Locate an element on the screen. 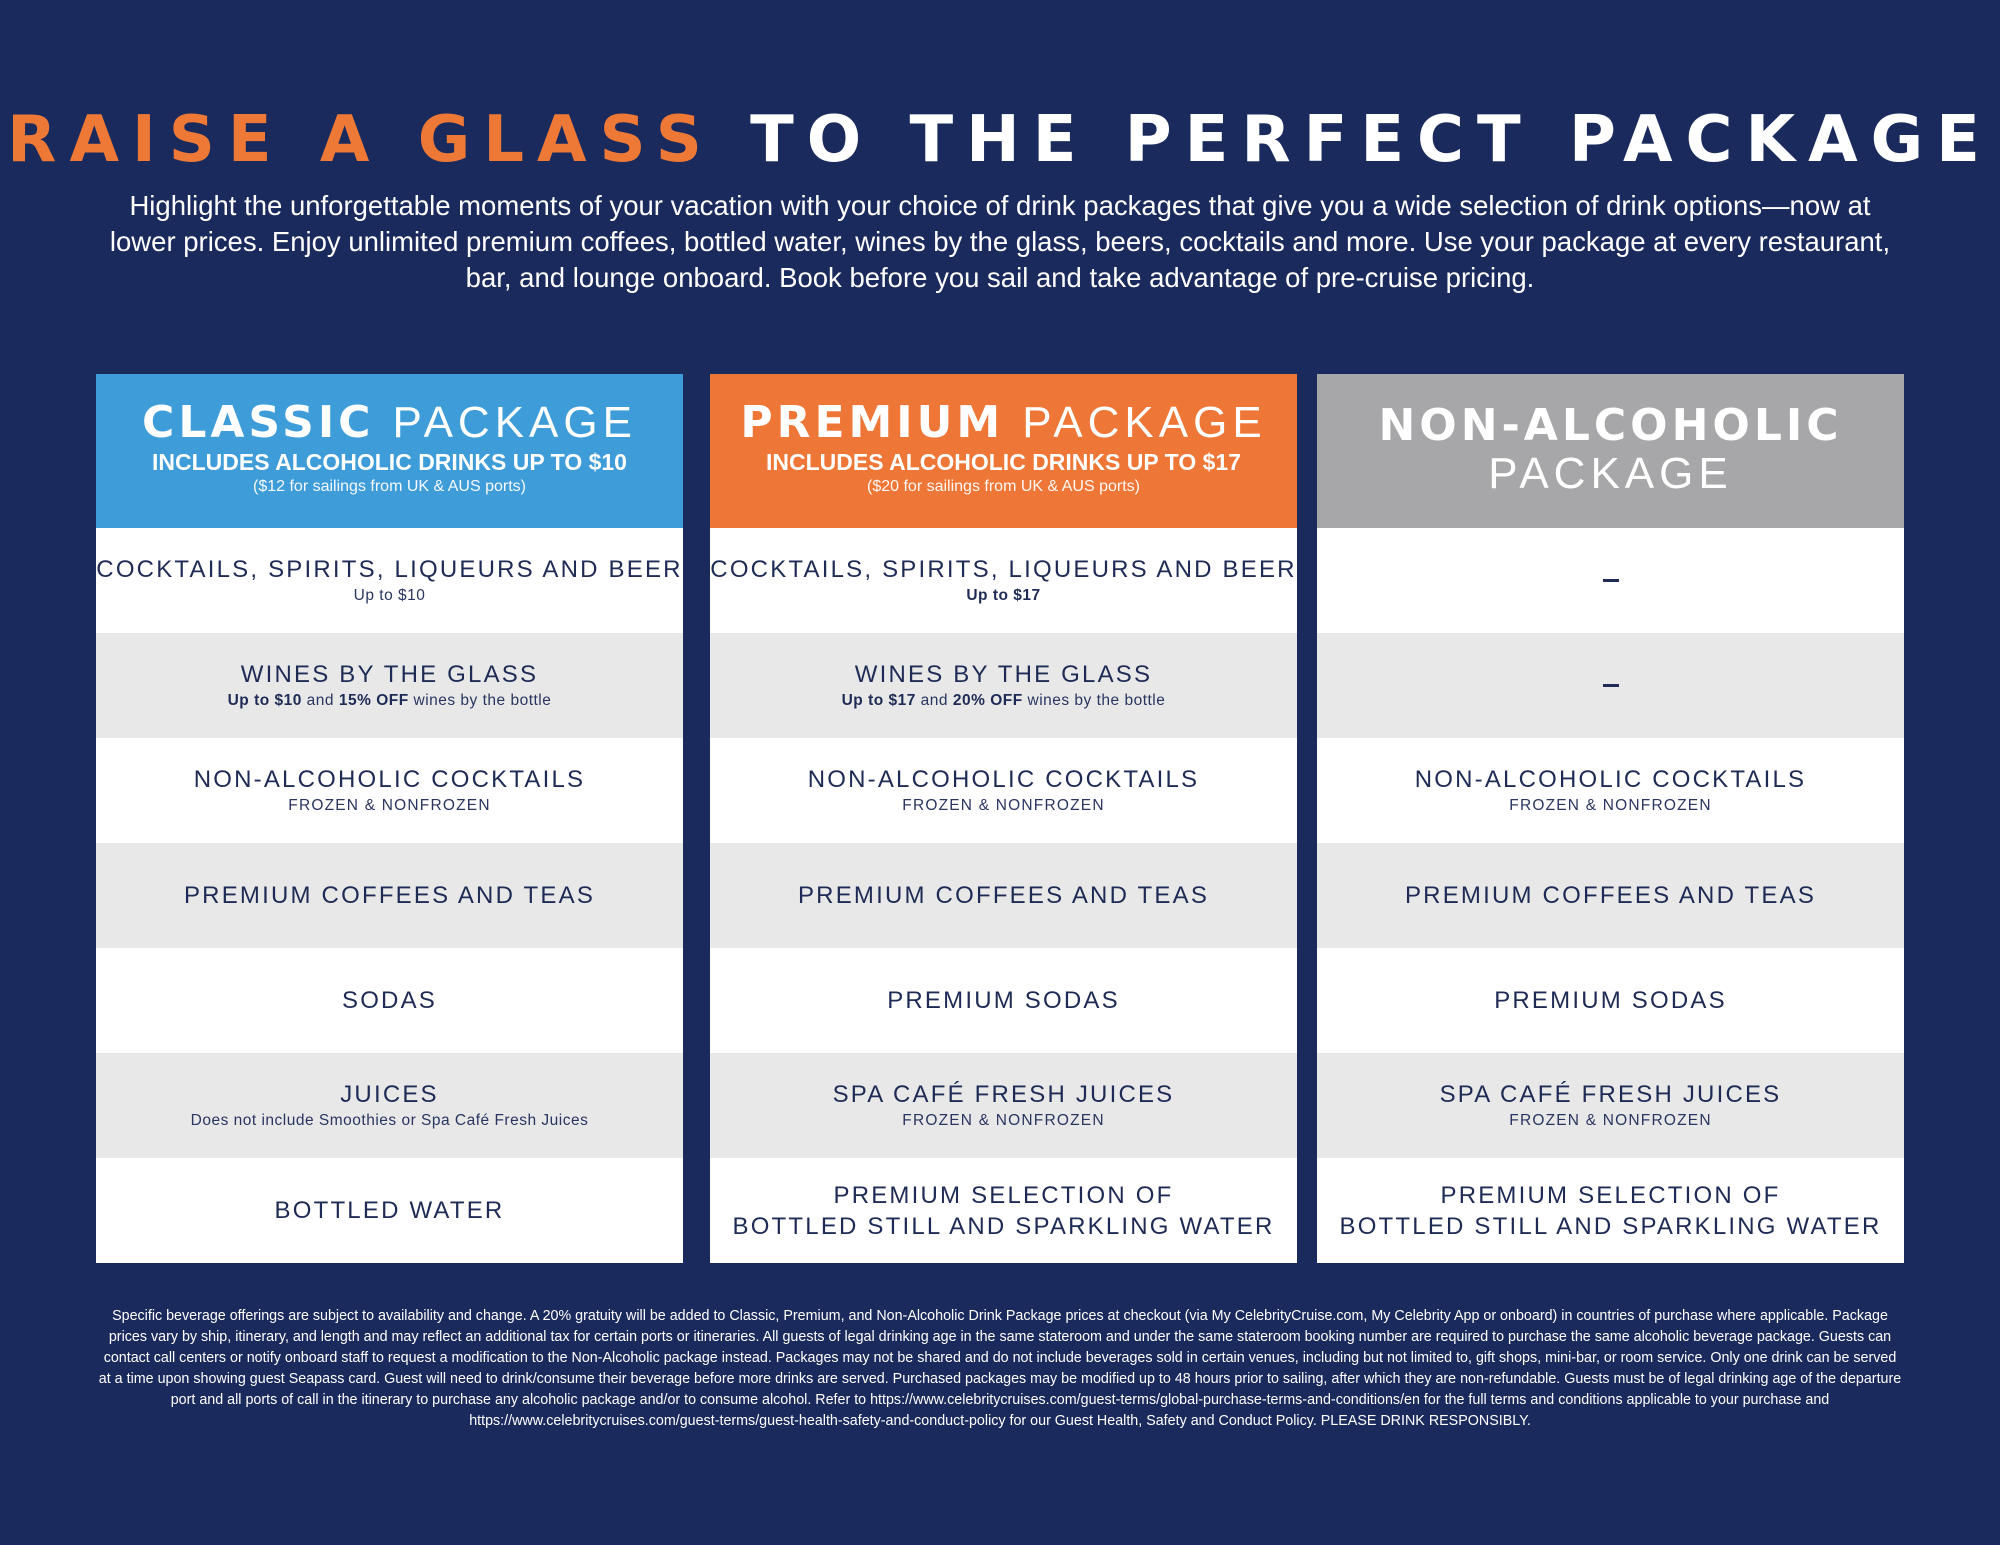 The width and height of the screenshot is (2000, 1545). package-title: PREMIUM PACKAGE is located at coordinates (1003, 423).